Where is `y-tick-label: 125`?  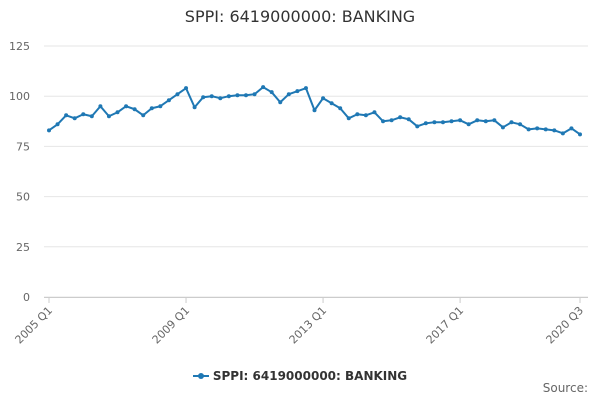
y-tick-label: 125 is located at coordinates (19, 46).